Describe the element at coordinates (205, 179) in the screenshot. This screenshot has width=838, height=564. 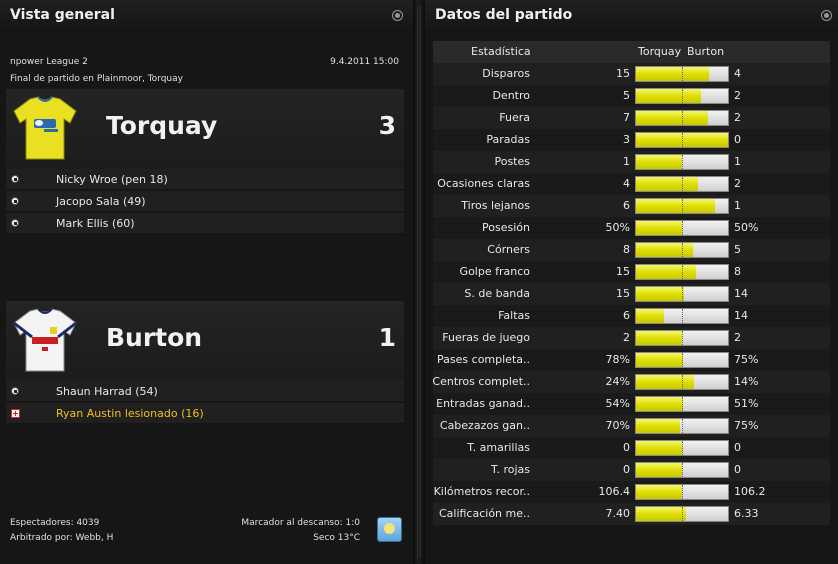
I see `home-event-row: Nicky Wroe (pen 18)` at that location.